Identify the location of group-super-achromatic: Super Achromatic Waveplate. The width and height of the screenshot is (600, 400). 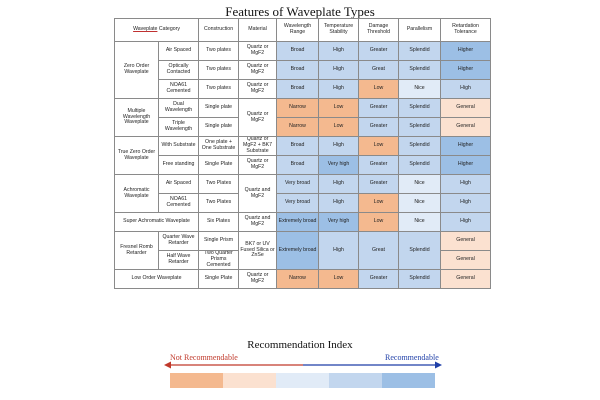
(156, 222).